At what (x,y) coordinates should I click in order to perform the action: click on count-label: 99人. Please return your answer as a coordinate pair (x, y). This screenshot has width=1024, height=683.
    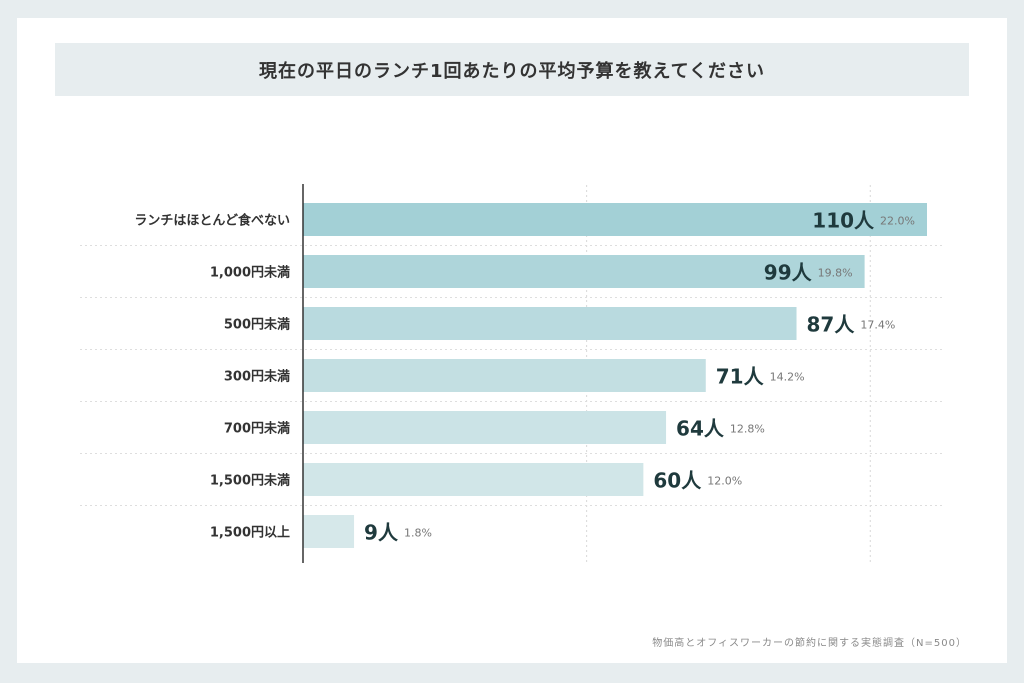
    Looking at the image, I should click on (788, 273).